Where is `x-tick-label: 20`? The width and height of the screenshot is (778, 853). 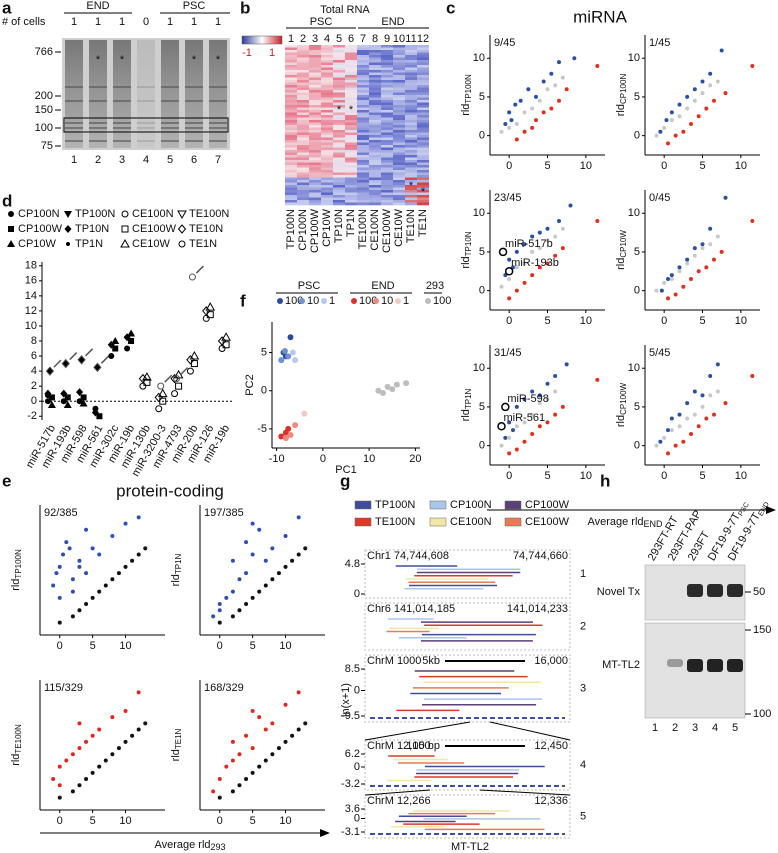 x-tick-label: 20 is located at coordinates (415, 459).